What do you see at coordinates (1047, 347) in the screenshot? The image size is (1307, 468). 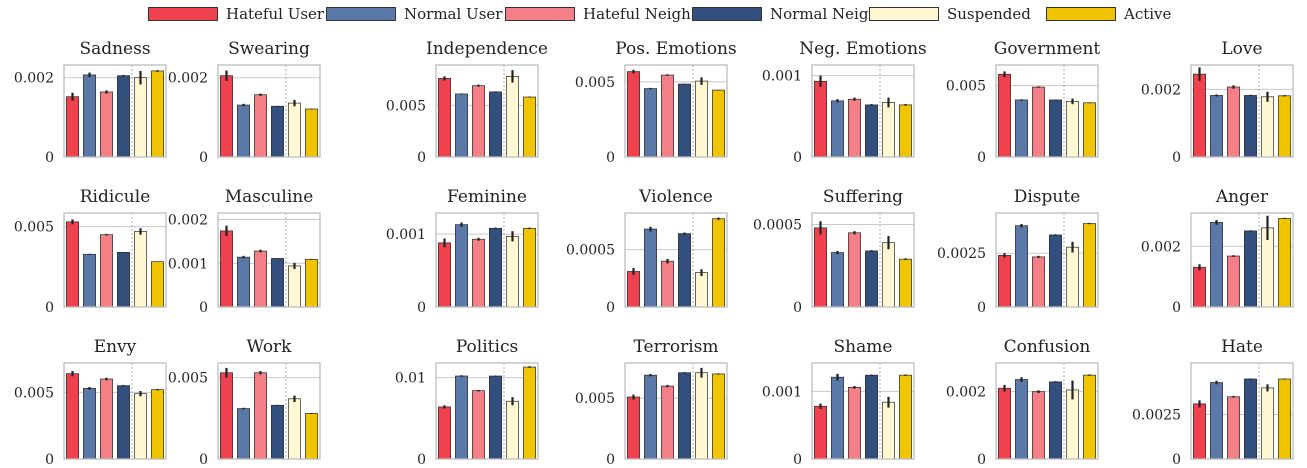 I see `subplot-title: Confusion` at bounding box center [1047, 347].